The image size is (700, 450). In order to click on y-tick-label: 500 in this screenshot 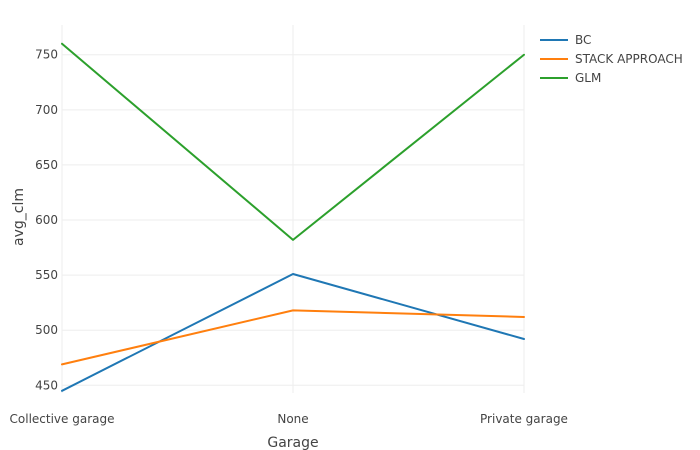, I will do `click(46, 330)`.